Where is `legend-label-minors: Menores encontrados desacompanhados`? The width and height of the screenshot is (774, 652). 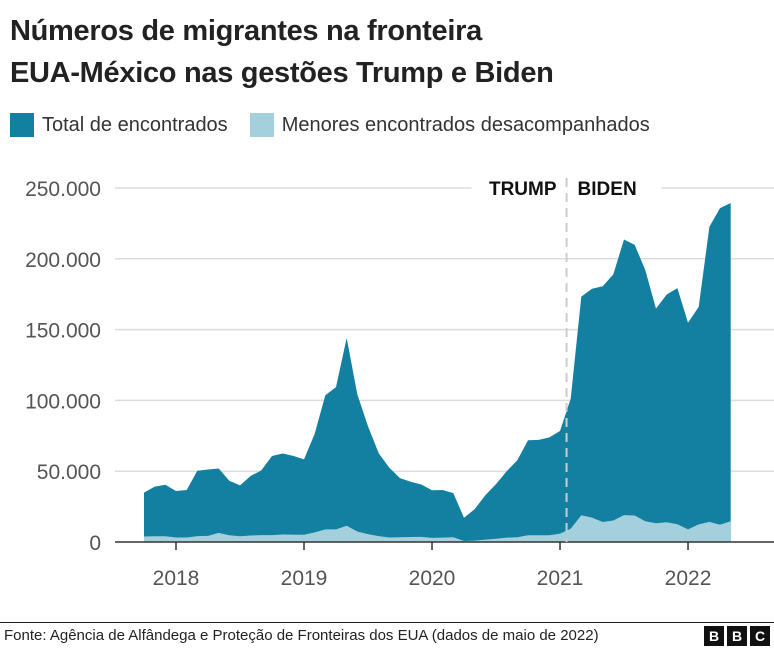 legend-label-minors: Menores encontrados desacompanhados is located at coordinates (465, 124).